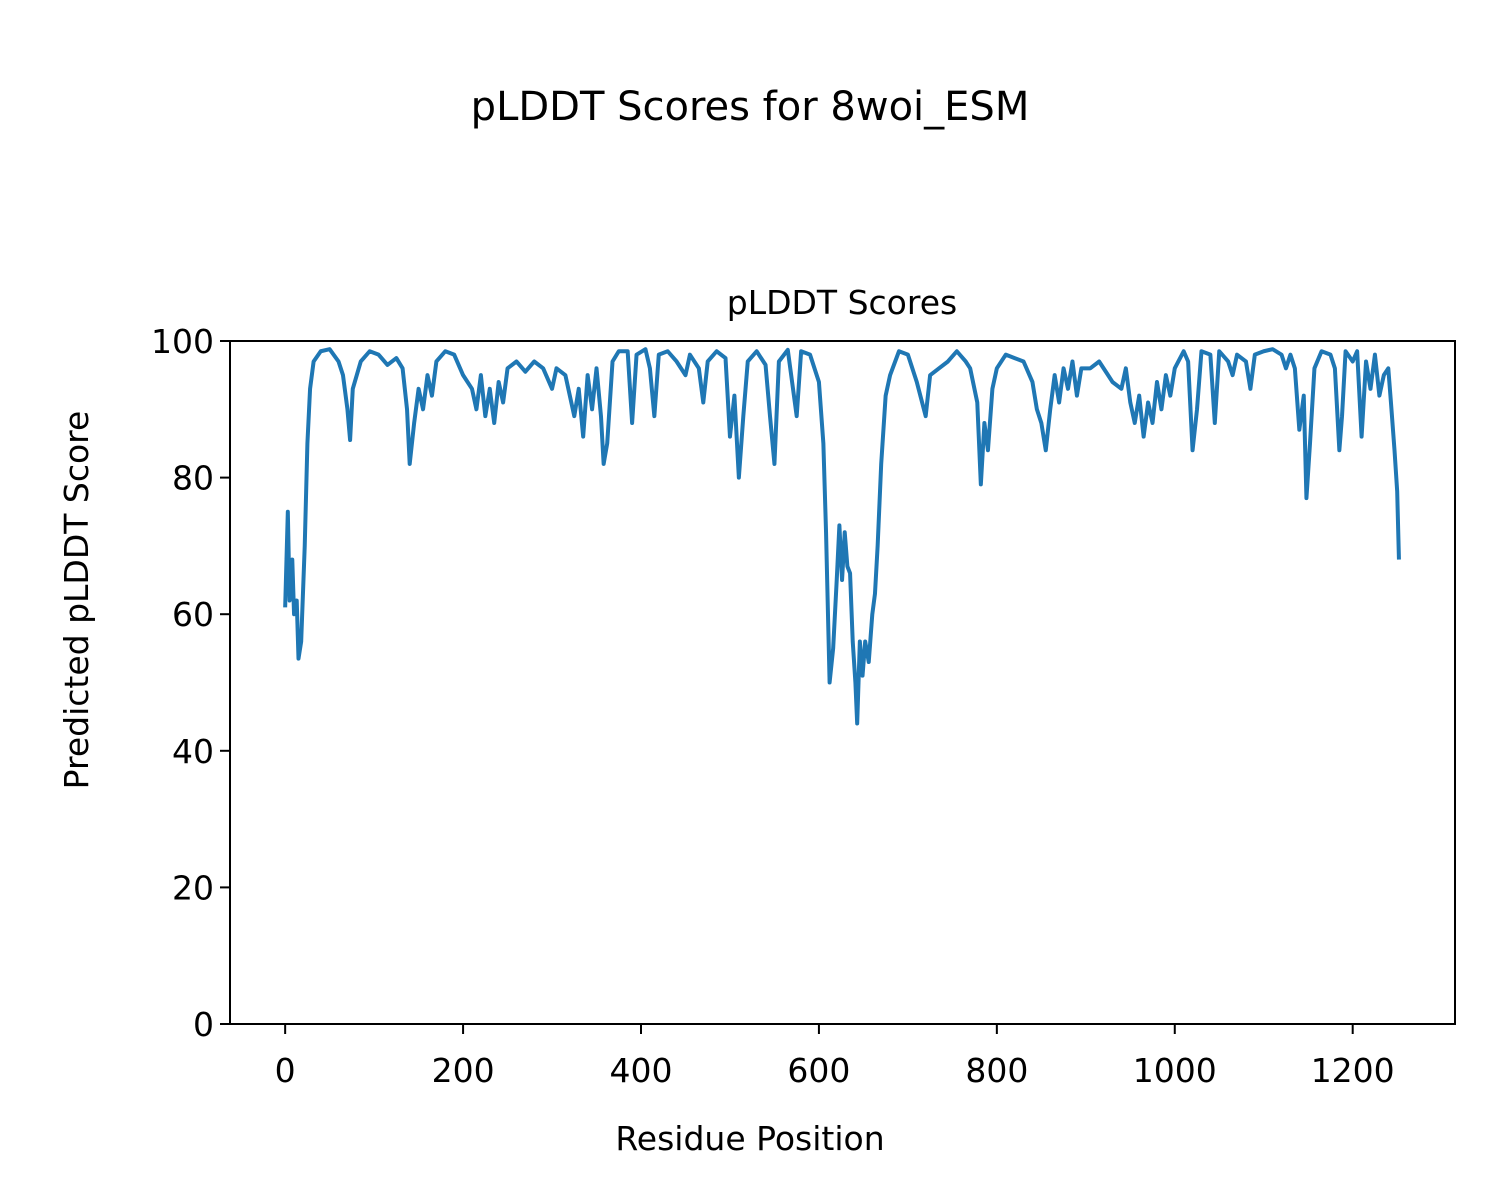  What do you see at coordinates (182, 341) in the screenshot?
I see `y-tick-label: 100` at bounding box center [182, 341].